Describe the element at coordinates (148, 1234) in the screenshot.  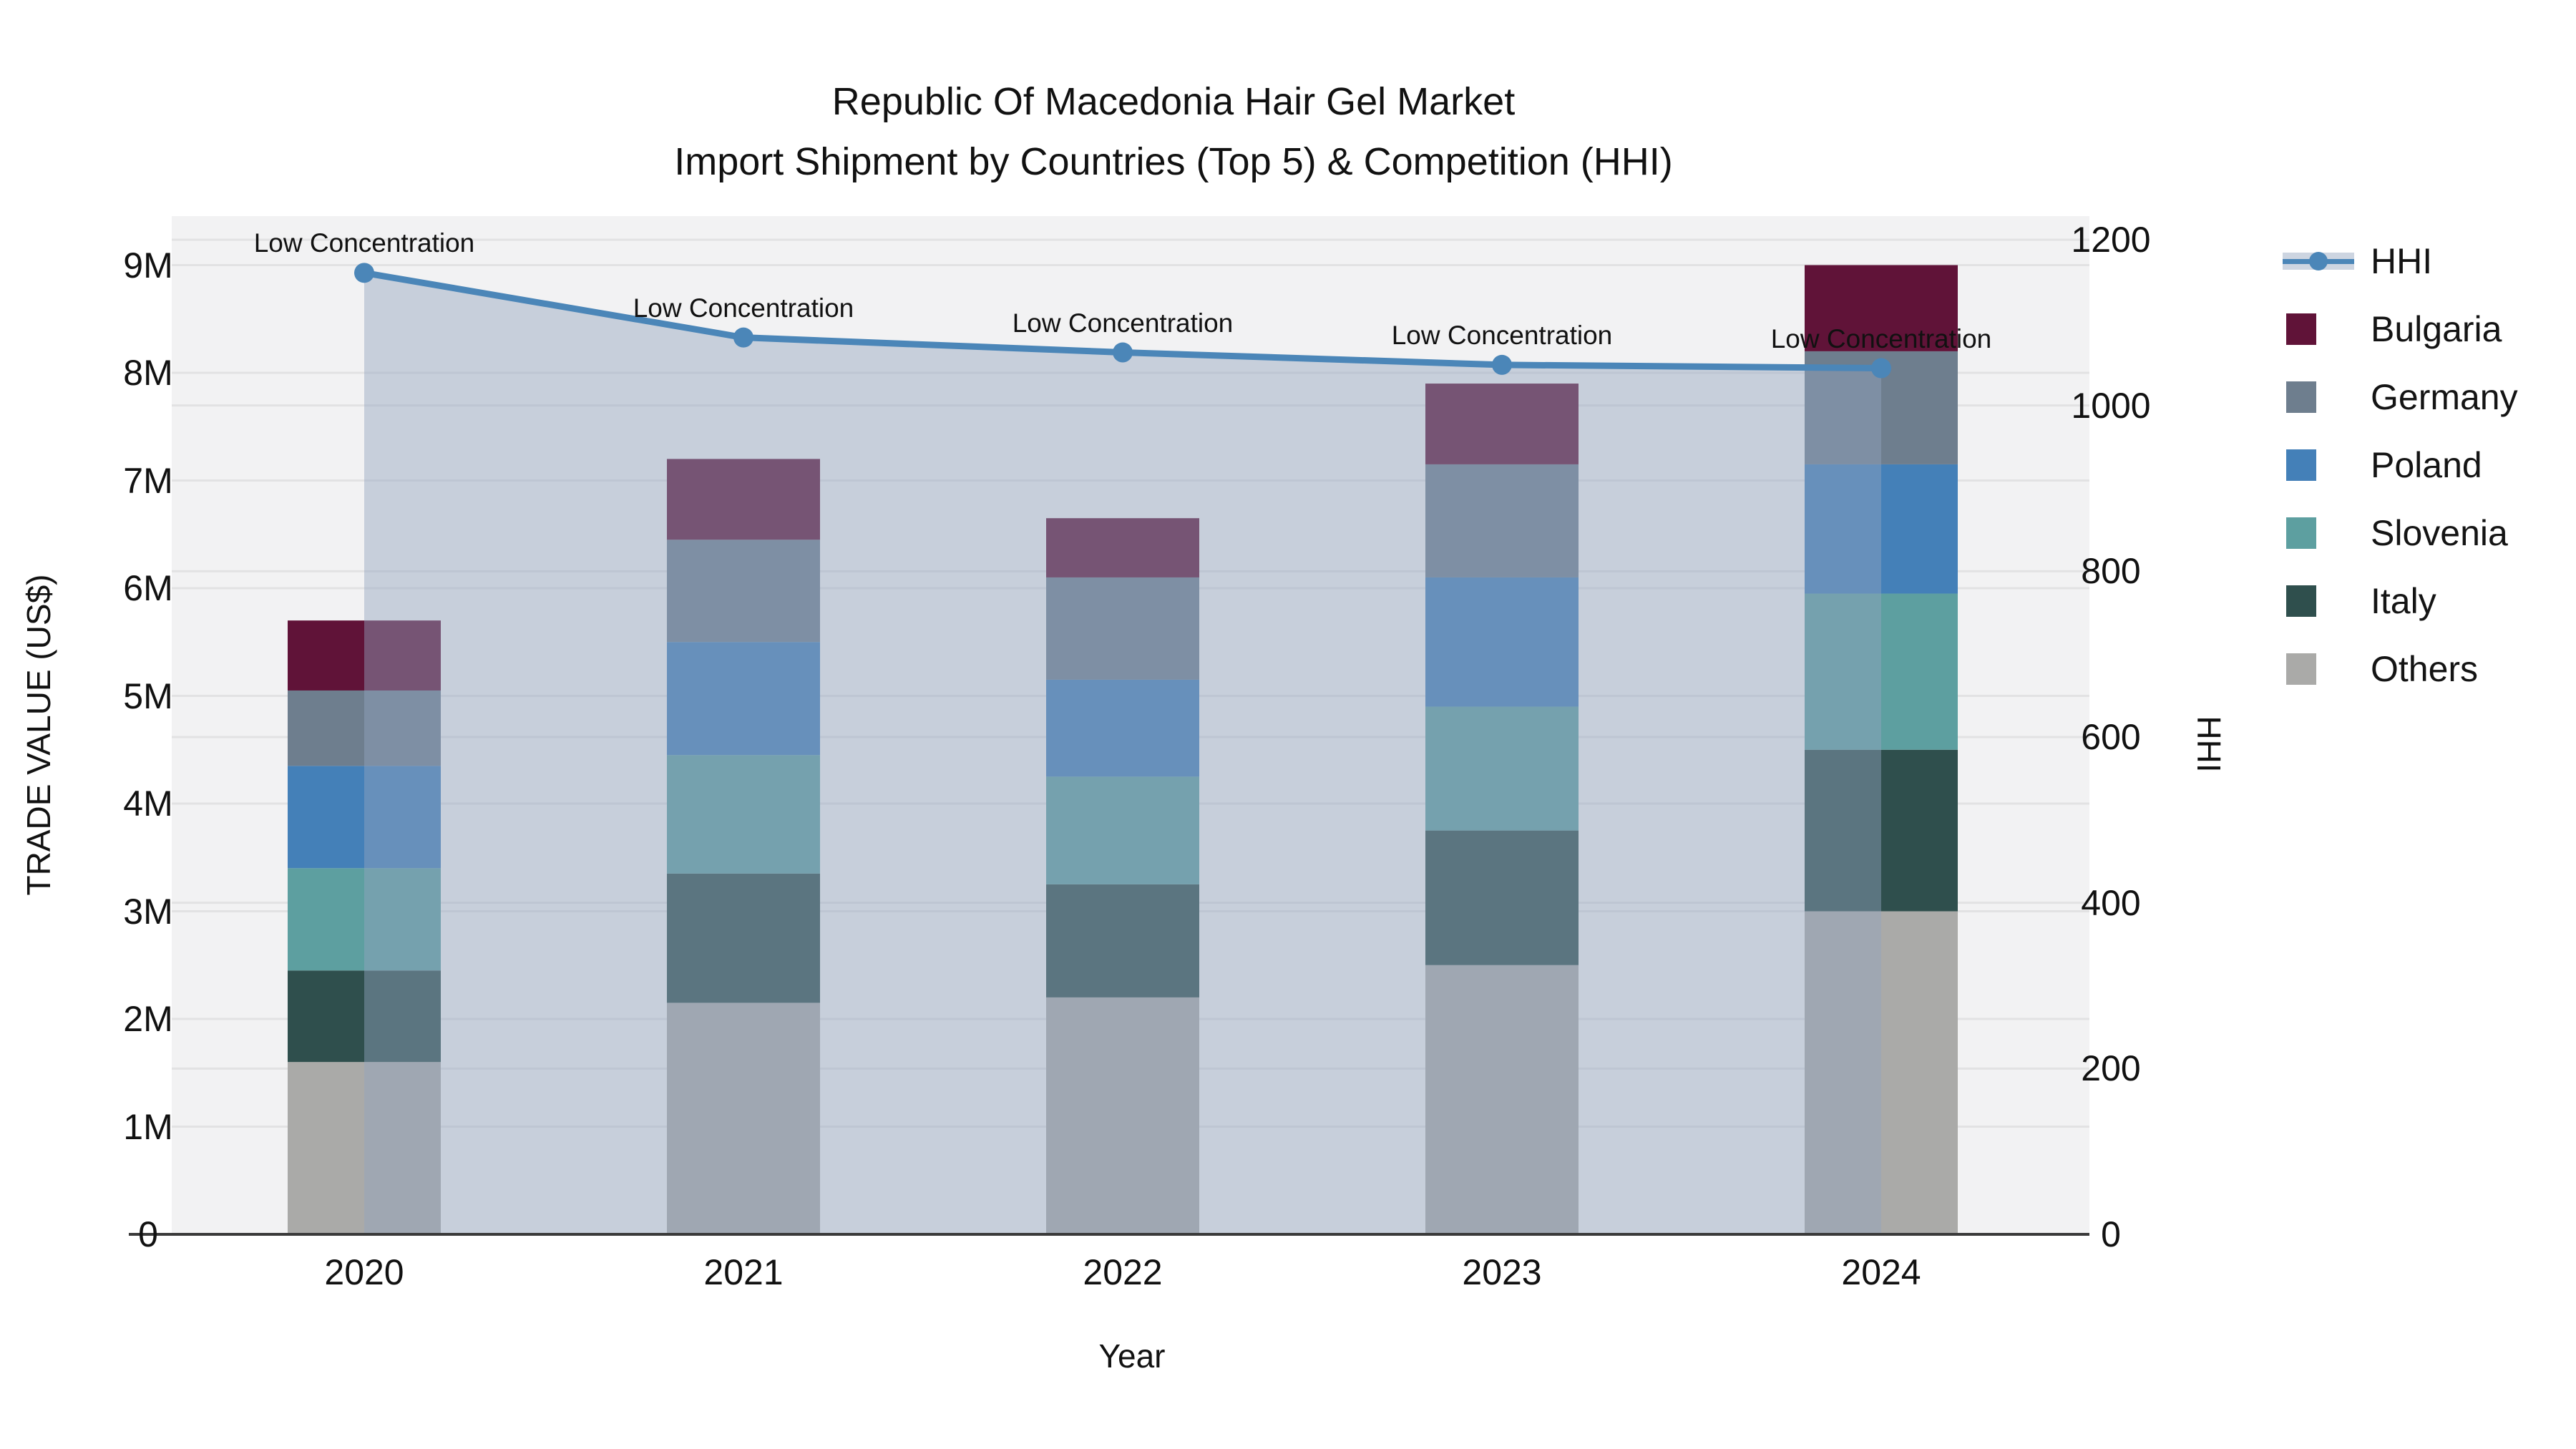
I see `y-left-tick-0: 0` at that location.